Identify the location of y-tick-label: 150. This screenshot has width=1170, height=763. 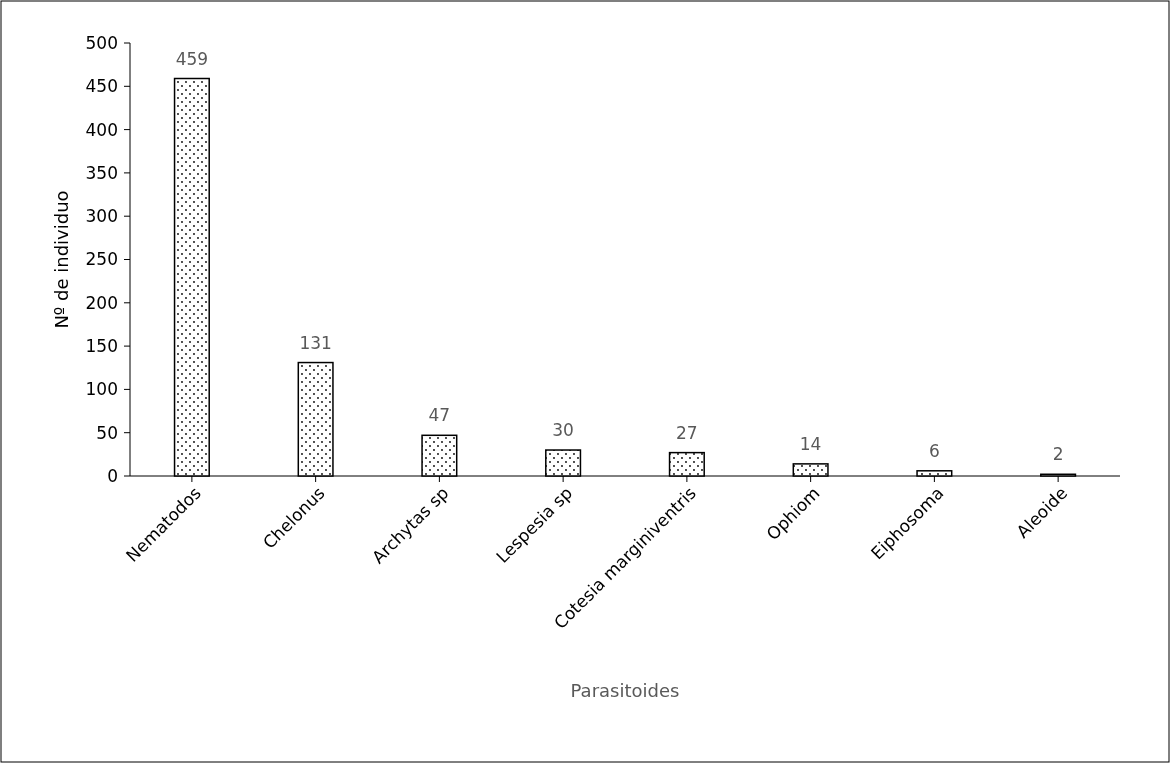
(101, 346).